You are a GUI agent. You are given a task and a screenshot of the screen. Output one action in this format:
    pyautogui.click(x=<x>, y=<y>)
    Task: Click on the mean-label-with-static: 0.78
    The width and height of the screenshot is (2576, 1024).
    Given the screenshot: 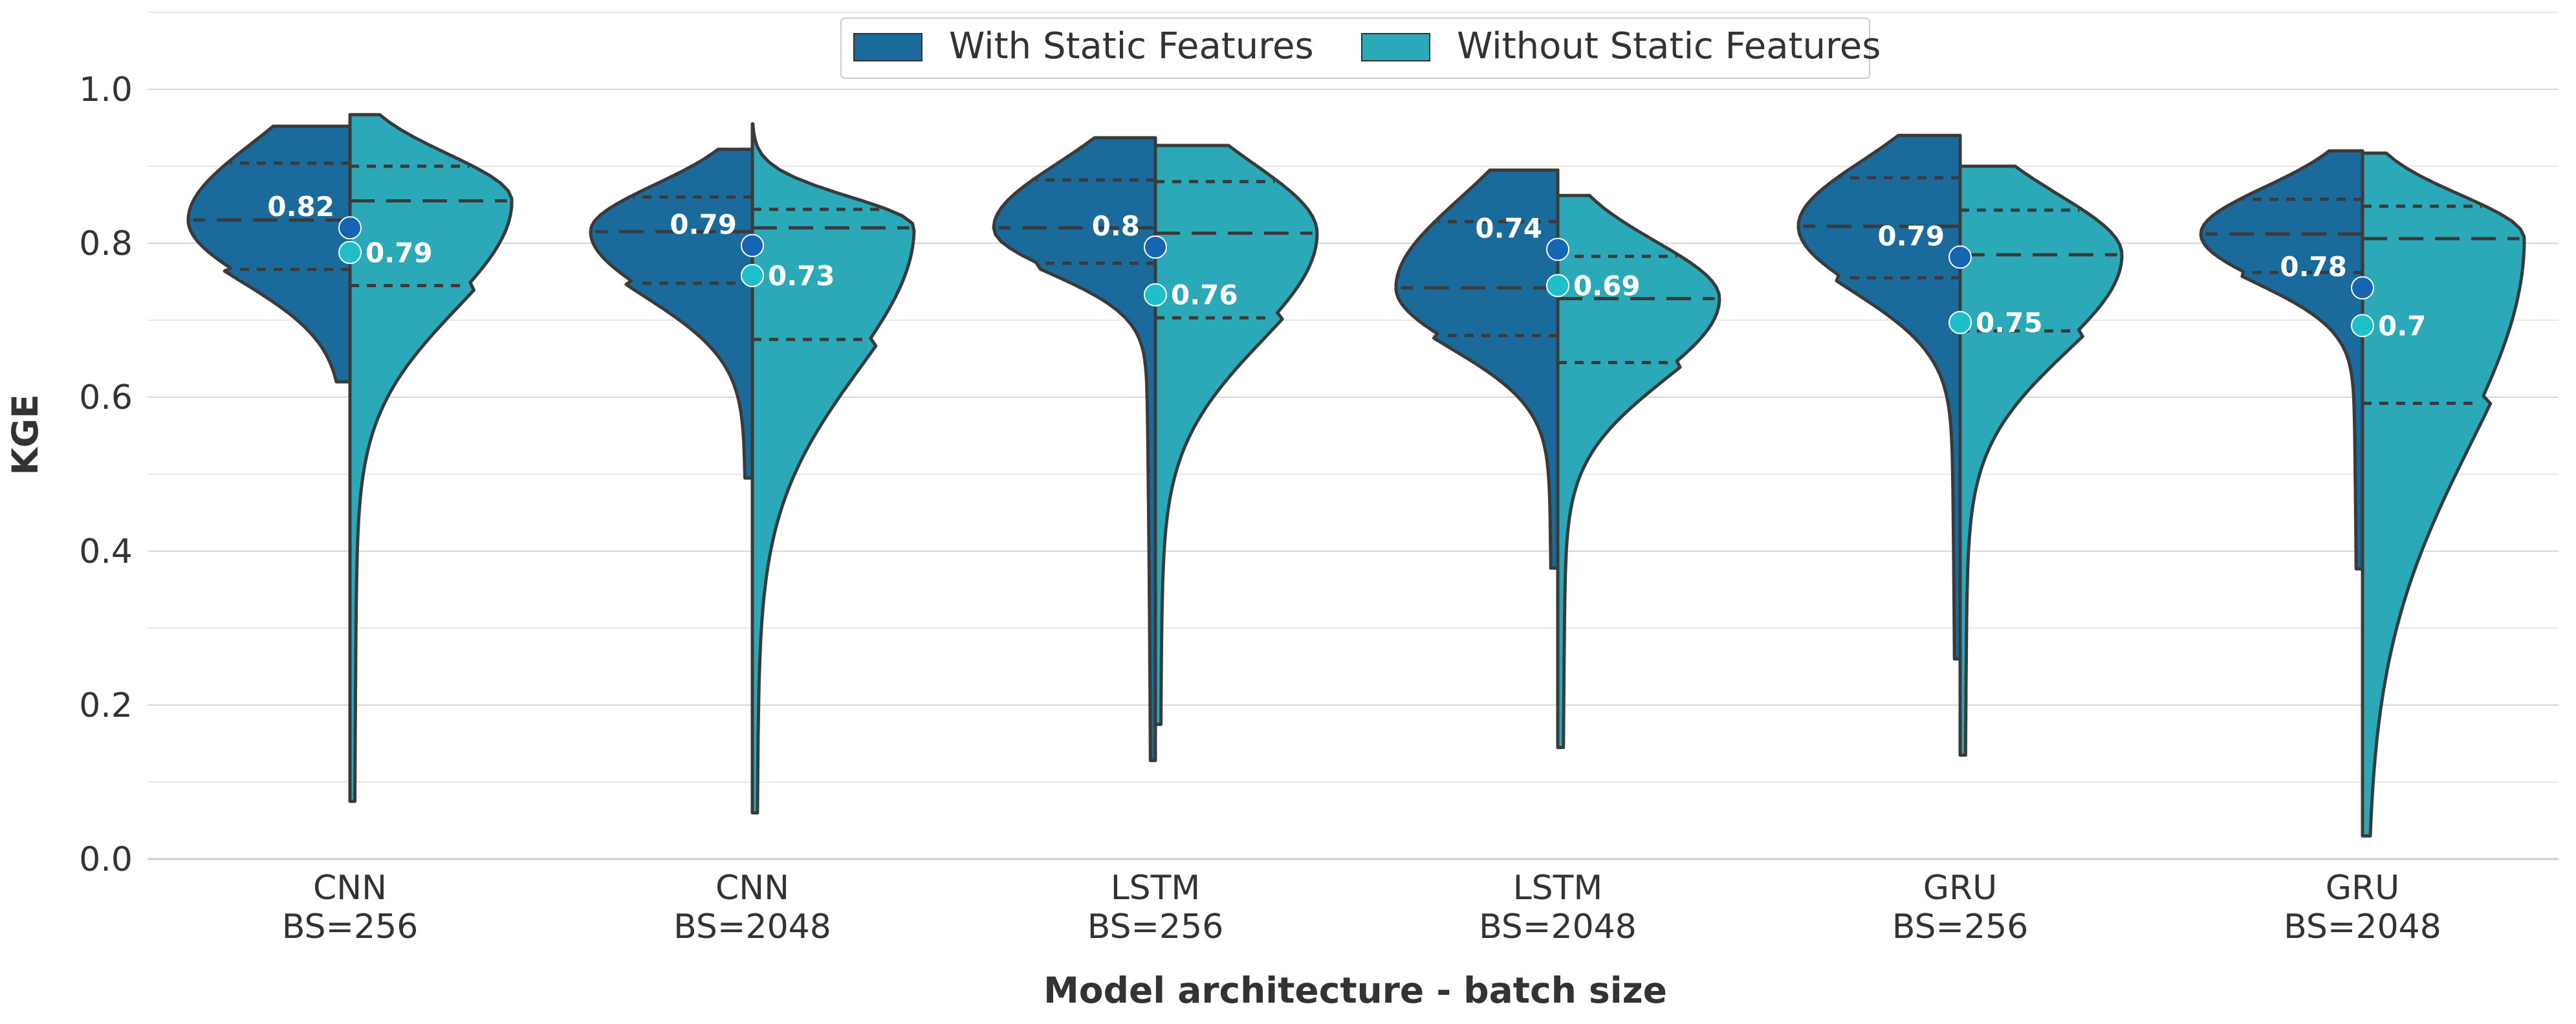 What is the action you would take?
    pyautogui.click(x=2313, y=267)
    